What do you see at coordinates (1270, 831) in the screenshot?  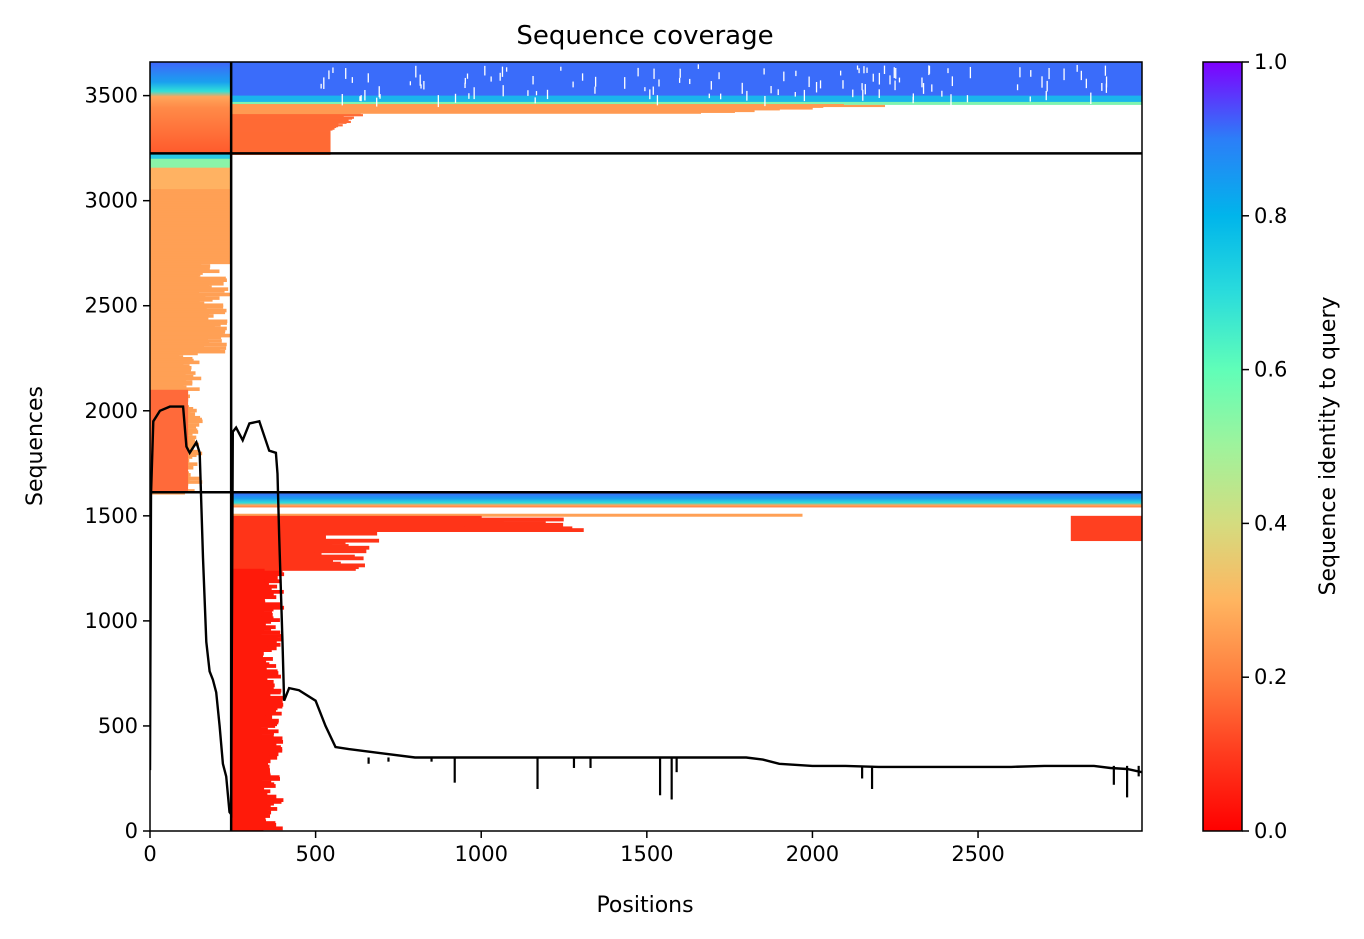 I see `colorbar-tick-label: 0.0` at bounding box center [1270, 831].